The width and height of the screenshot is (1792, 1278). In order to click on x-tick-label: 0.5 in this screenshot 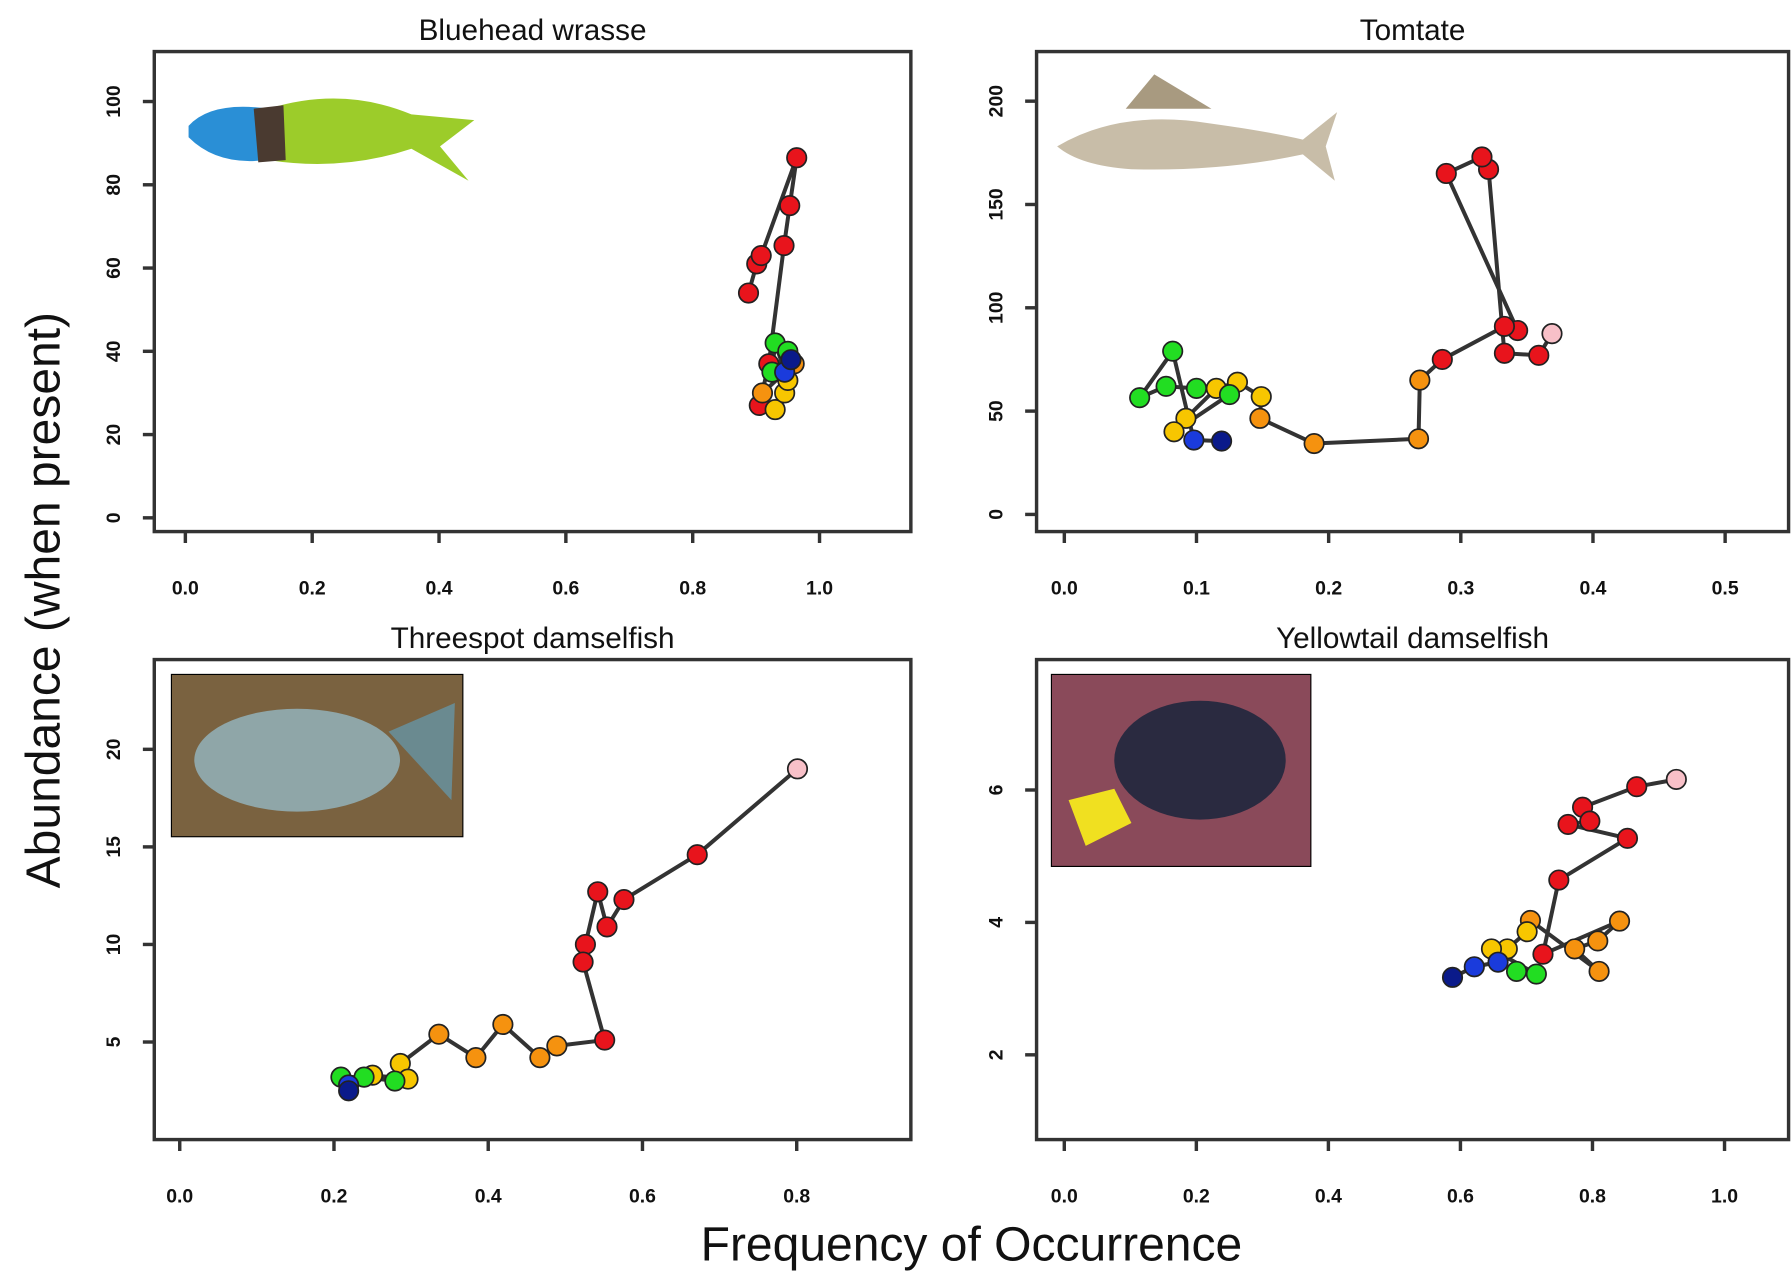, I will do `click(1725, 588)`.